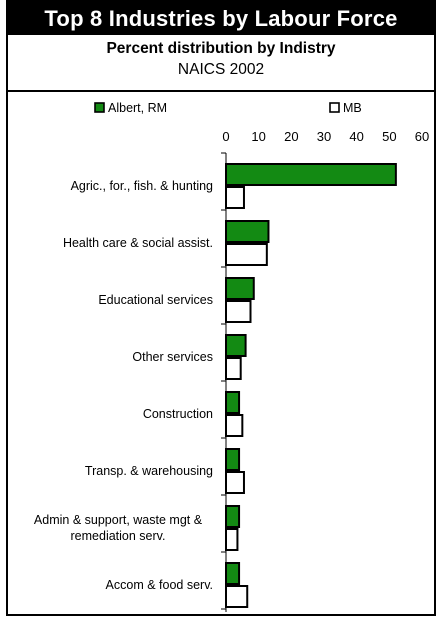 This screenshot has width=442, height=620. What do you see at coordinates (352, 108) in the screenshot?
I see `legend-label: MB` at bounding box center [352, 108].